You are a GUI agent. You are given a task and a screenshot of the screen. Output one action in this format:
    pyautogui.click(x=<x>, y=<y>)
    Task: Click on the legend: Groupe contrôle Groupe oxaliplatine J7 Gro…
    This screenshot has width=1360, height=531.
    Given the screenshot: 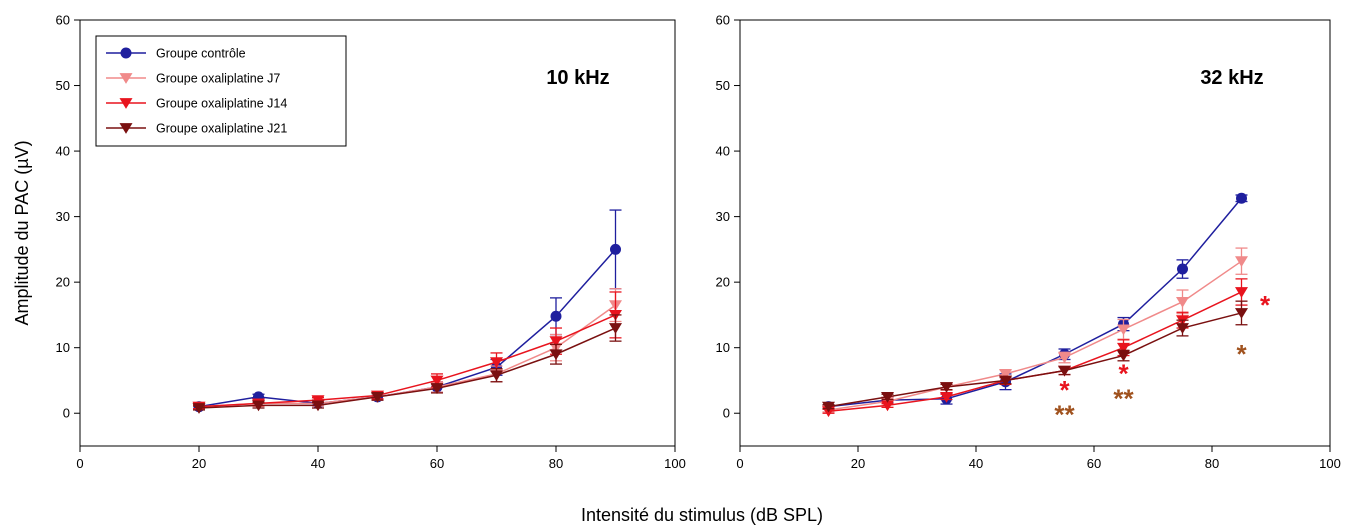 What is the action you would take?
    pyautogui.click(x=221, y=91)
    